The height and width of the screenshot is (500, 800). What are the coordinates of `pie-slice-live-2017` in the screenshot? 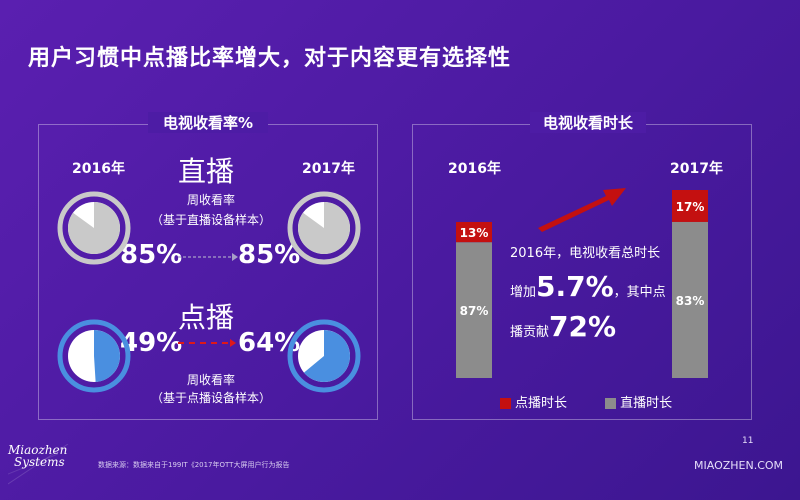 It's located at (324, 228).